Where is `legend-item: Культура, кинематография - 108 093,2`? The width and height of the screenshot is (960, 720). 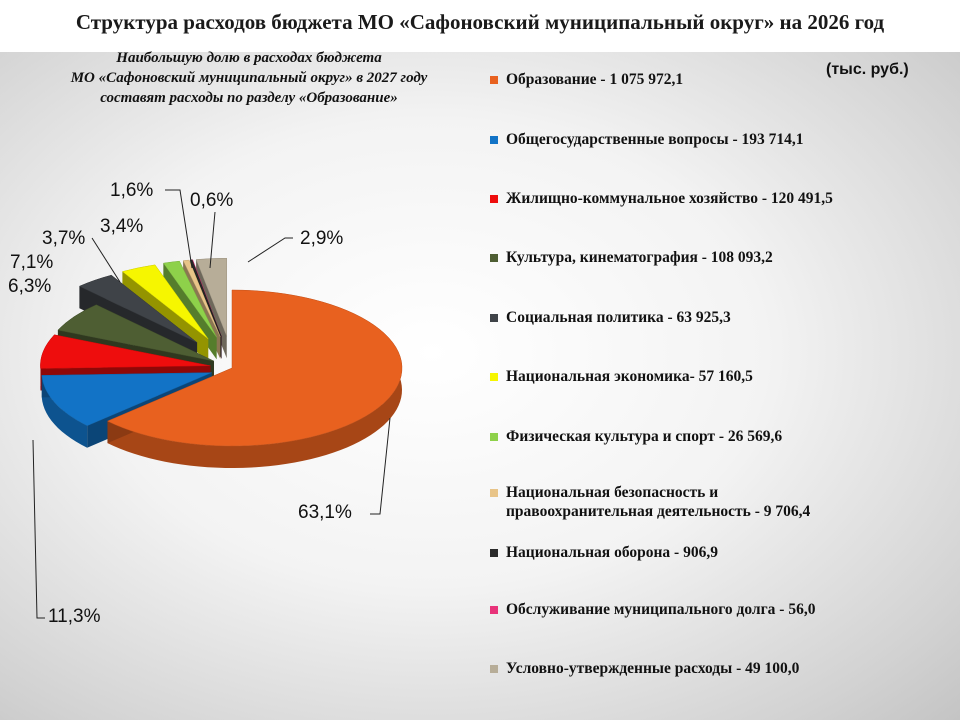 legend-item: Культура, кинематография - 108 093,2 is located at coordinates (718, 257).